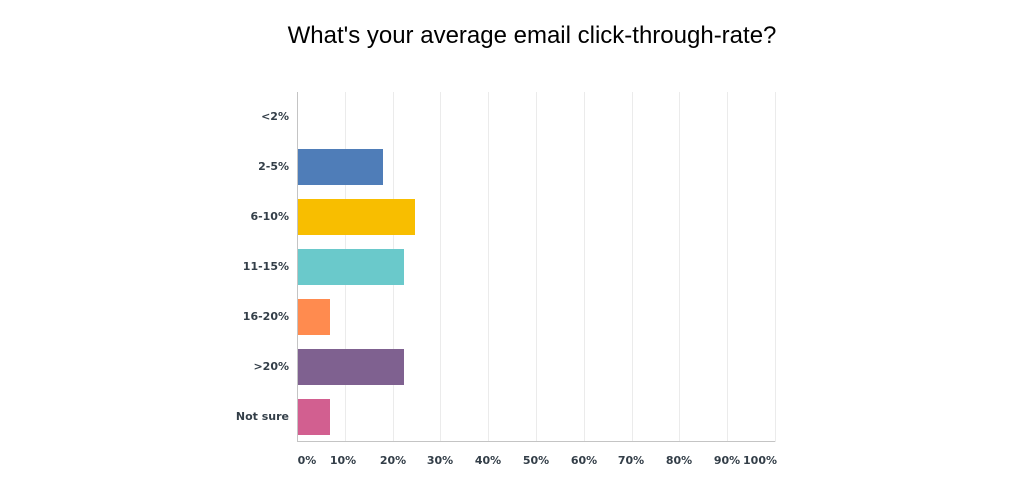  Describe the element at coordinates (679, 460) in the screenshot. I see `x-tick-label: 80%` at that location.